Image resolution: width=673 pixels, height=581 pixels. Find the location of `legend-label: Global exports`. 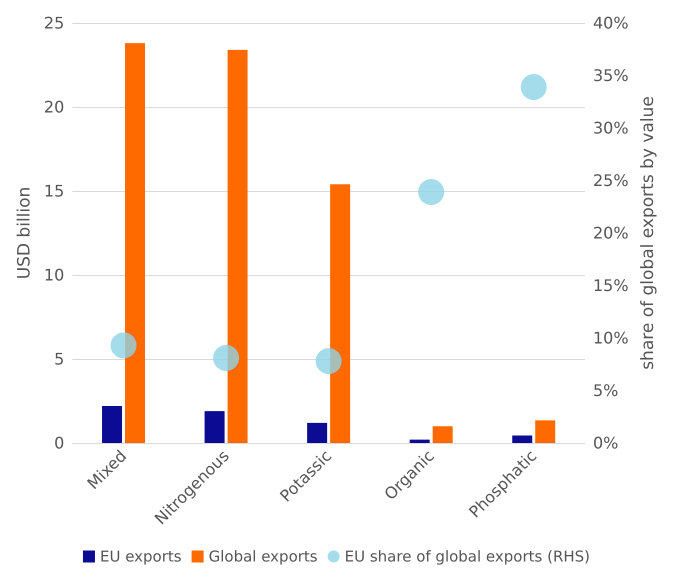

legend-label: Global exports is located at coordinates (263, 557).